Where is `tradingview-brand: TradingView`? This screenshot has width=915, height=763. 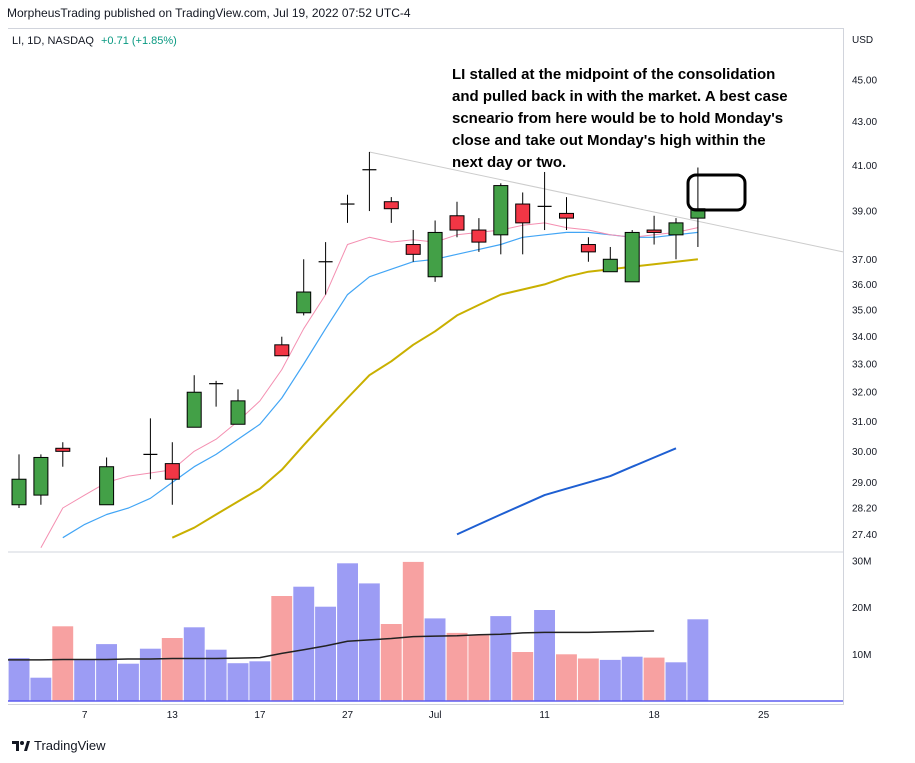
tradingview-brand: TradingView is located at coordinates (59, 745).